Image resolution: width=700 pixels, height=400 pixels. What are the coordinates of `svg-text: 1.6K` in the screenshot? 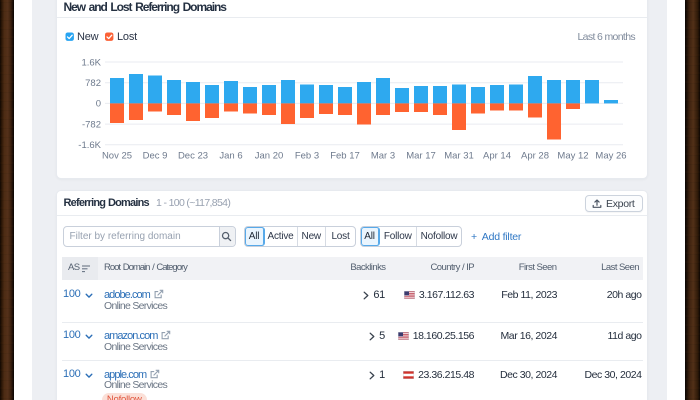 It's located at (91, 62).